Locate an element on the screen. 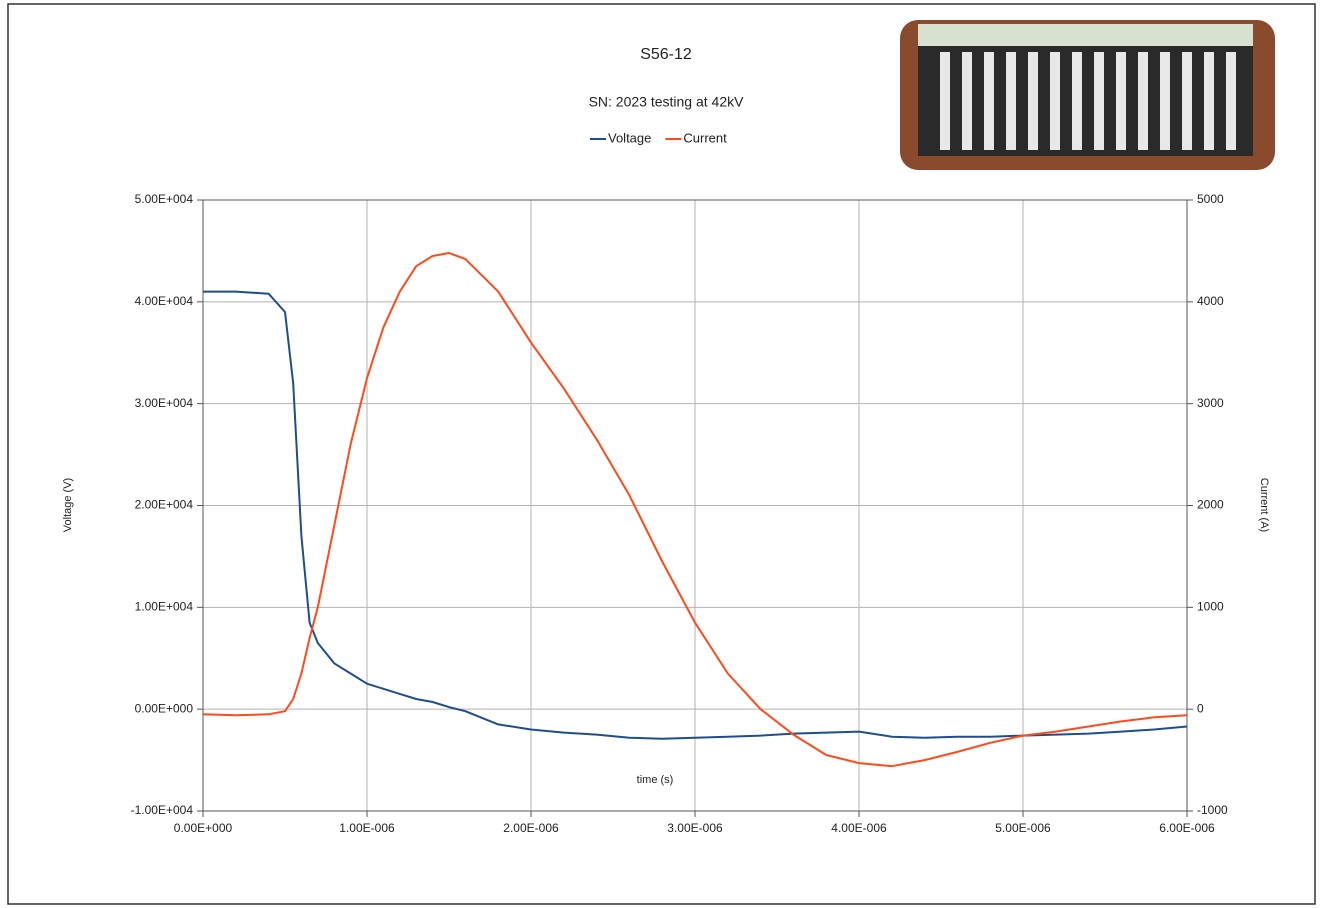 This screenshot has height=908, width=1321. y-axis-title: Voltage (V) is located at coordinates (68, 505).